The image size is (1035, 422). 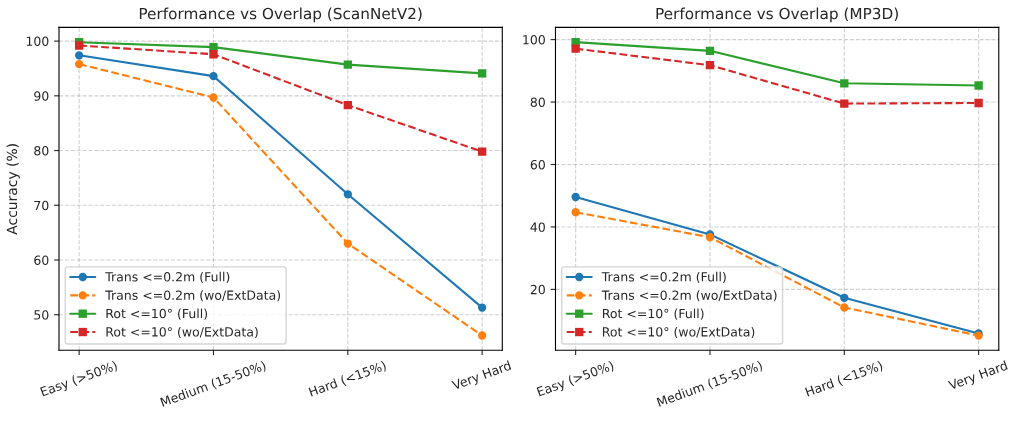 What do you see at coordinates (537, 289) in the screenshot?
I see `y-tick-label: 20` at bounding box center [537, 289].